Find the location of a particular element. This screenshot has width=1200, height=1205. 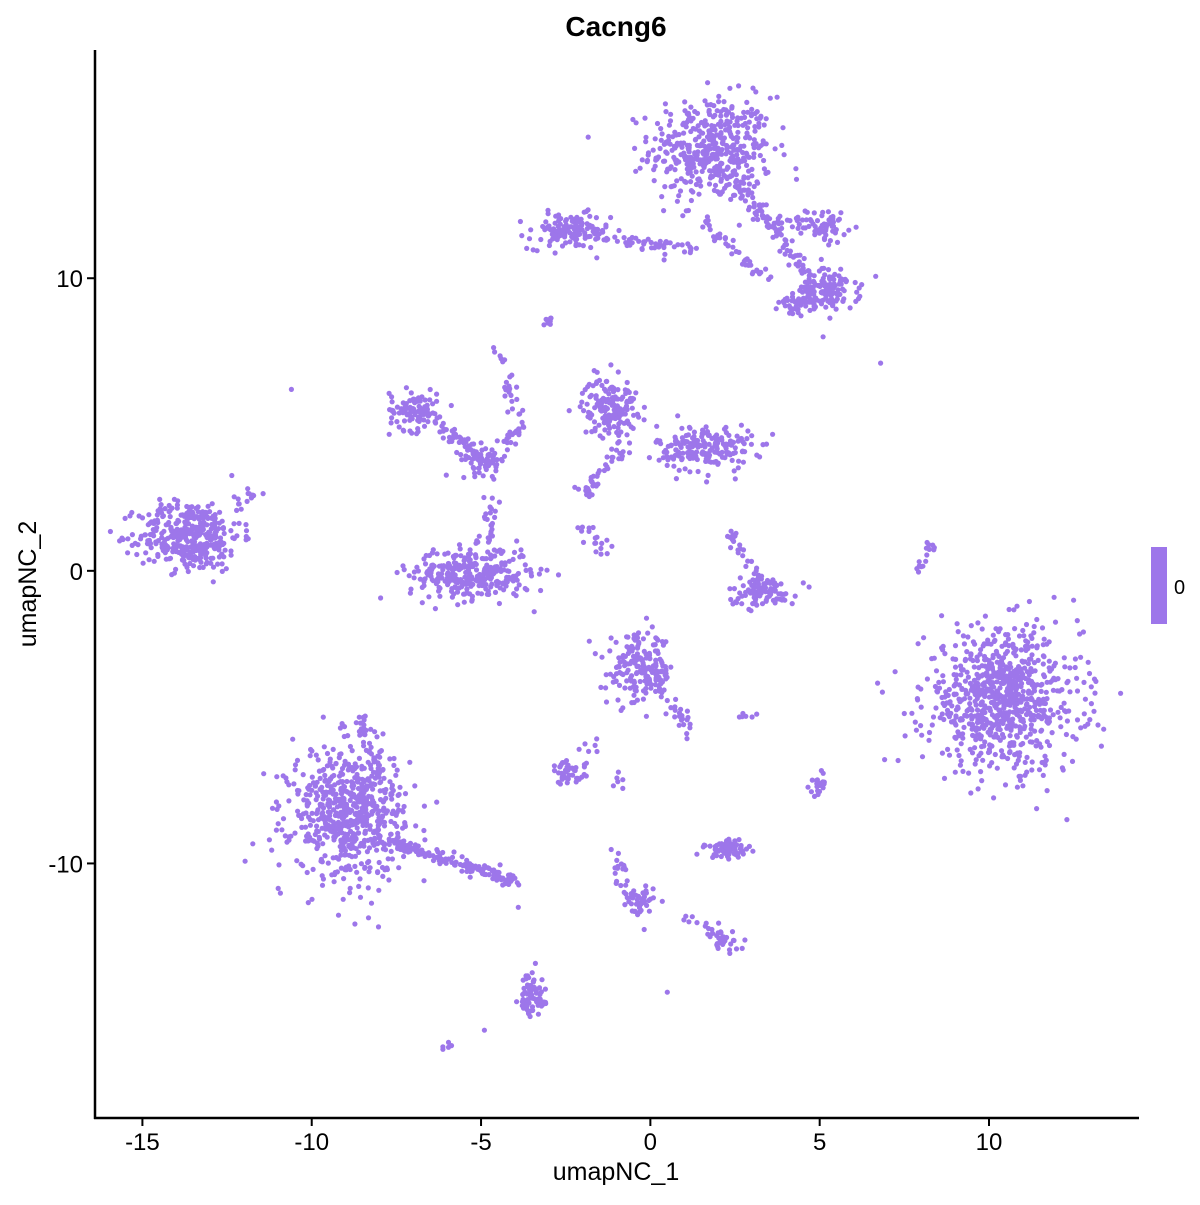

y-tick-label: -10 is located at coordinates (65, 864).